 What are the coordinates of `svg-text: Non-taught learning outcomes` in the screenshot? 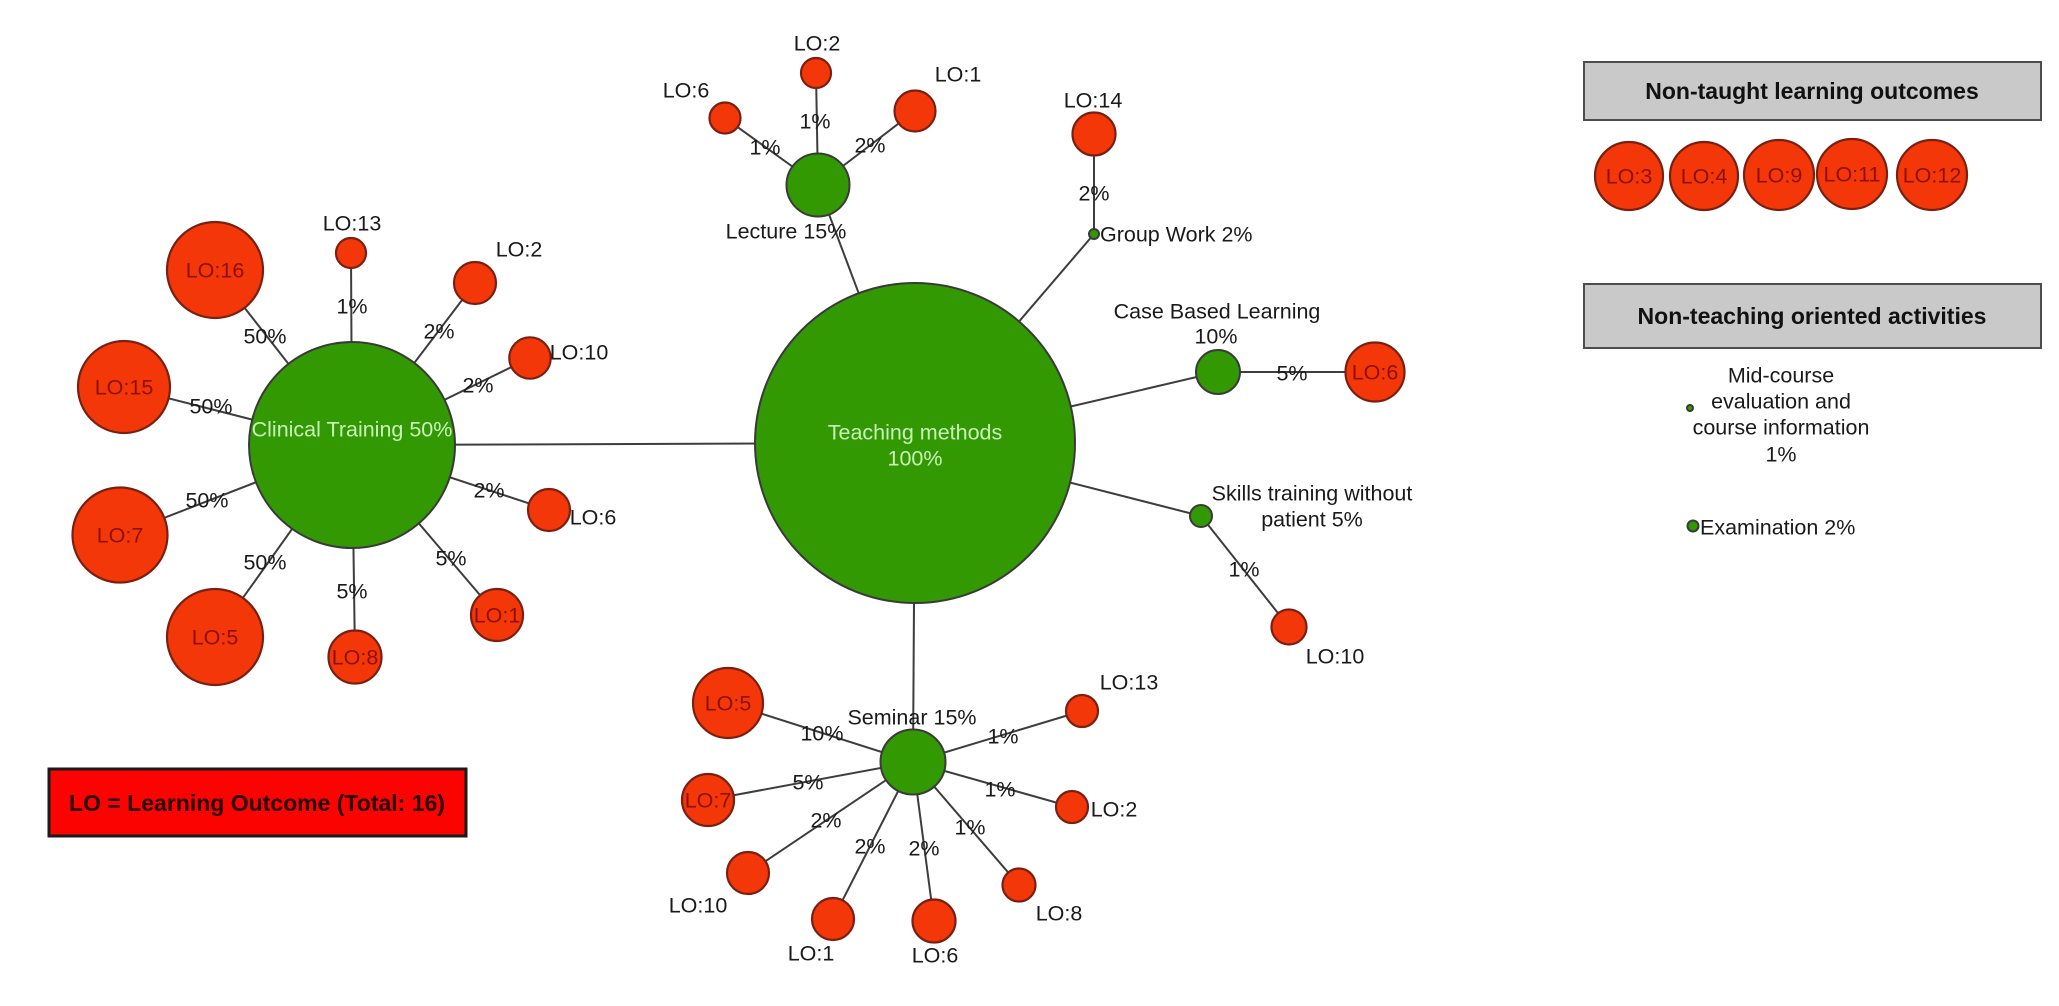 It's located at (1812, 91).